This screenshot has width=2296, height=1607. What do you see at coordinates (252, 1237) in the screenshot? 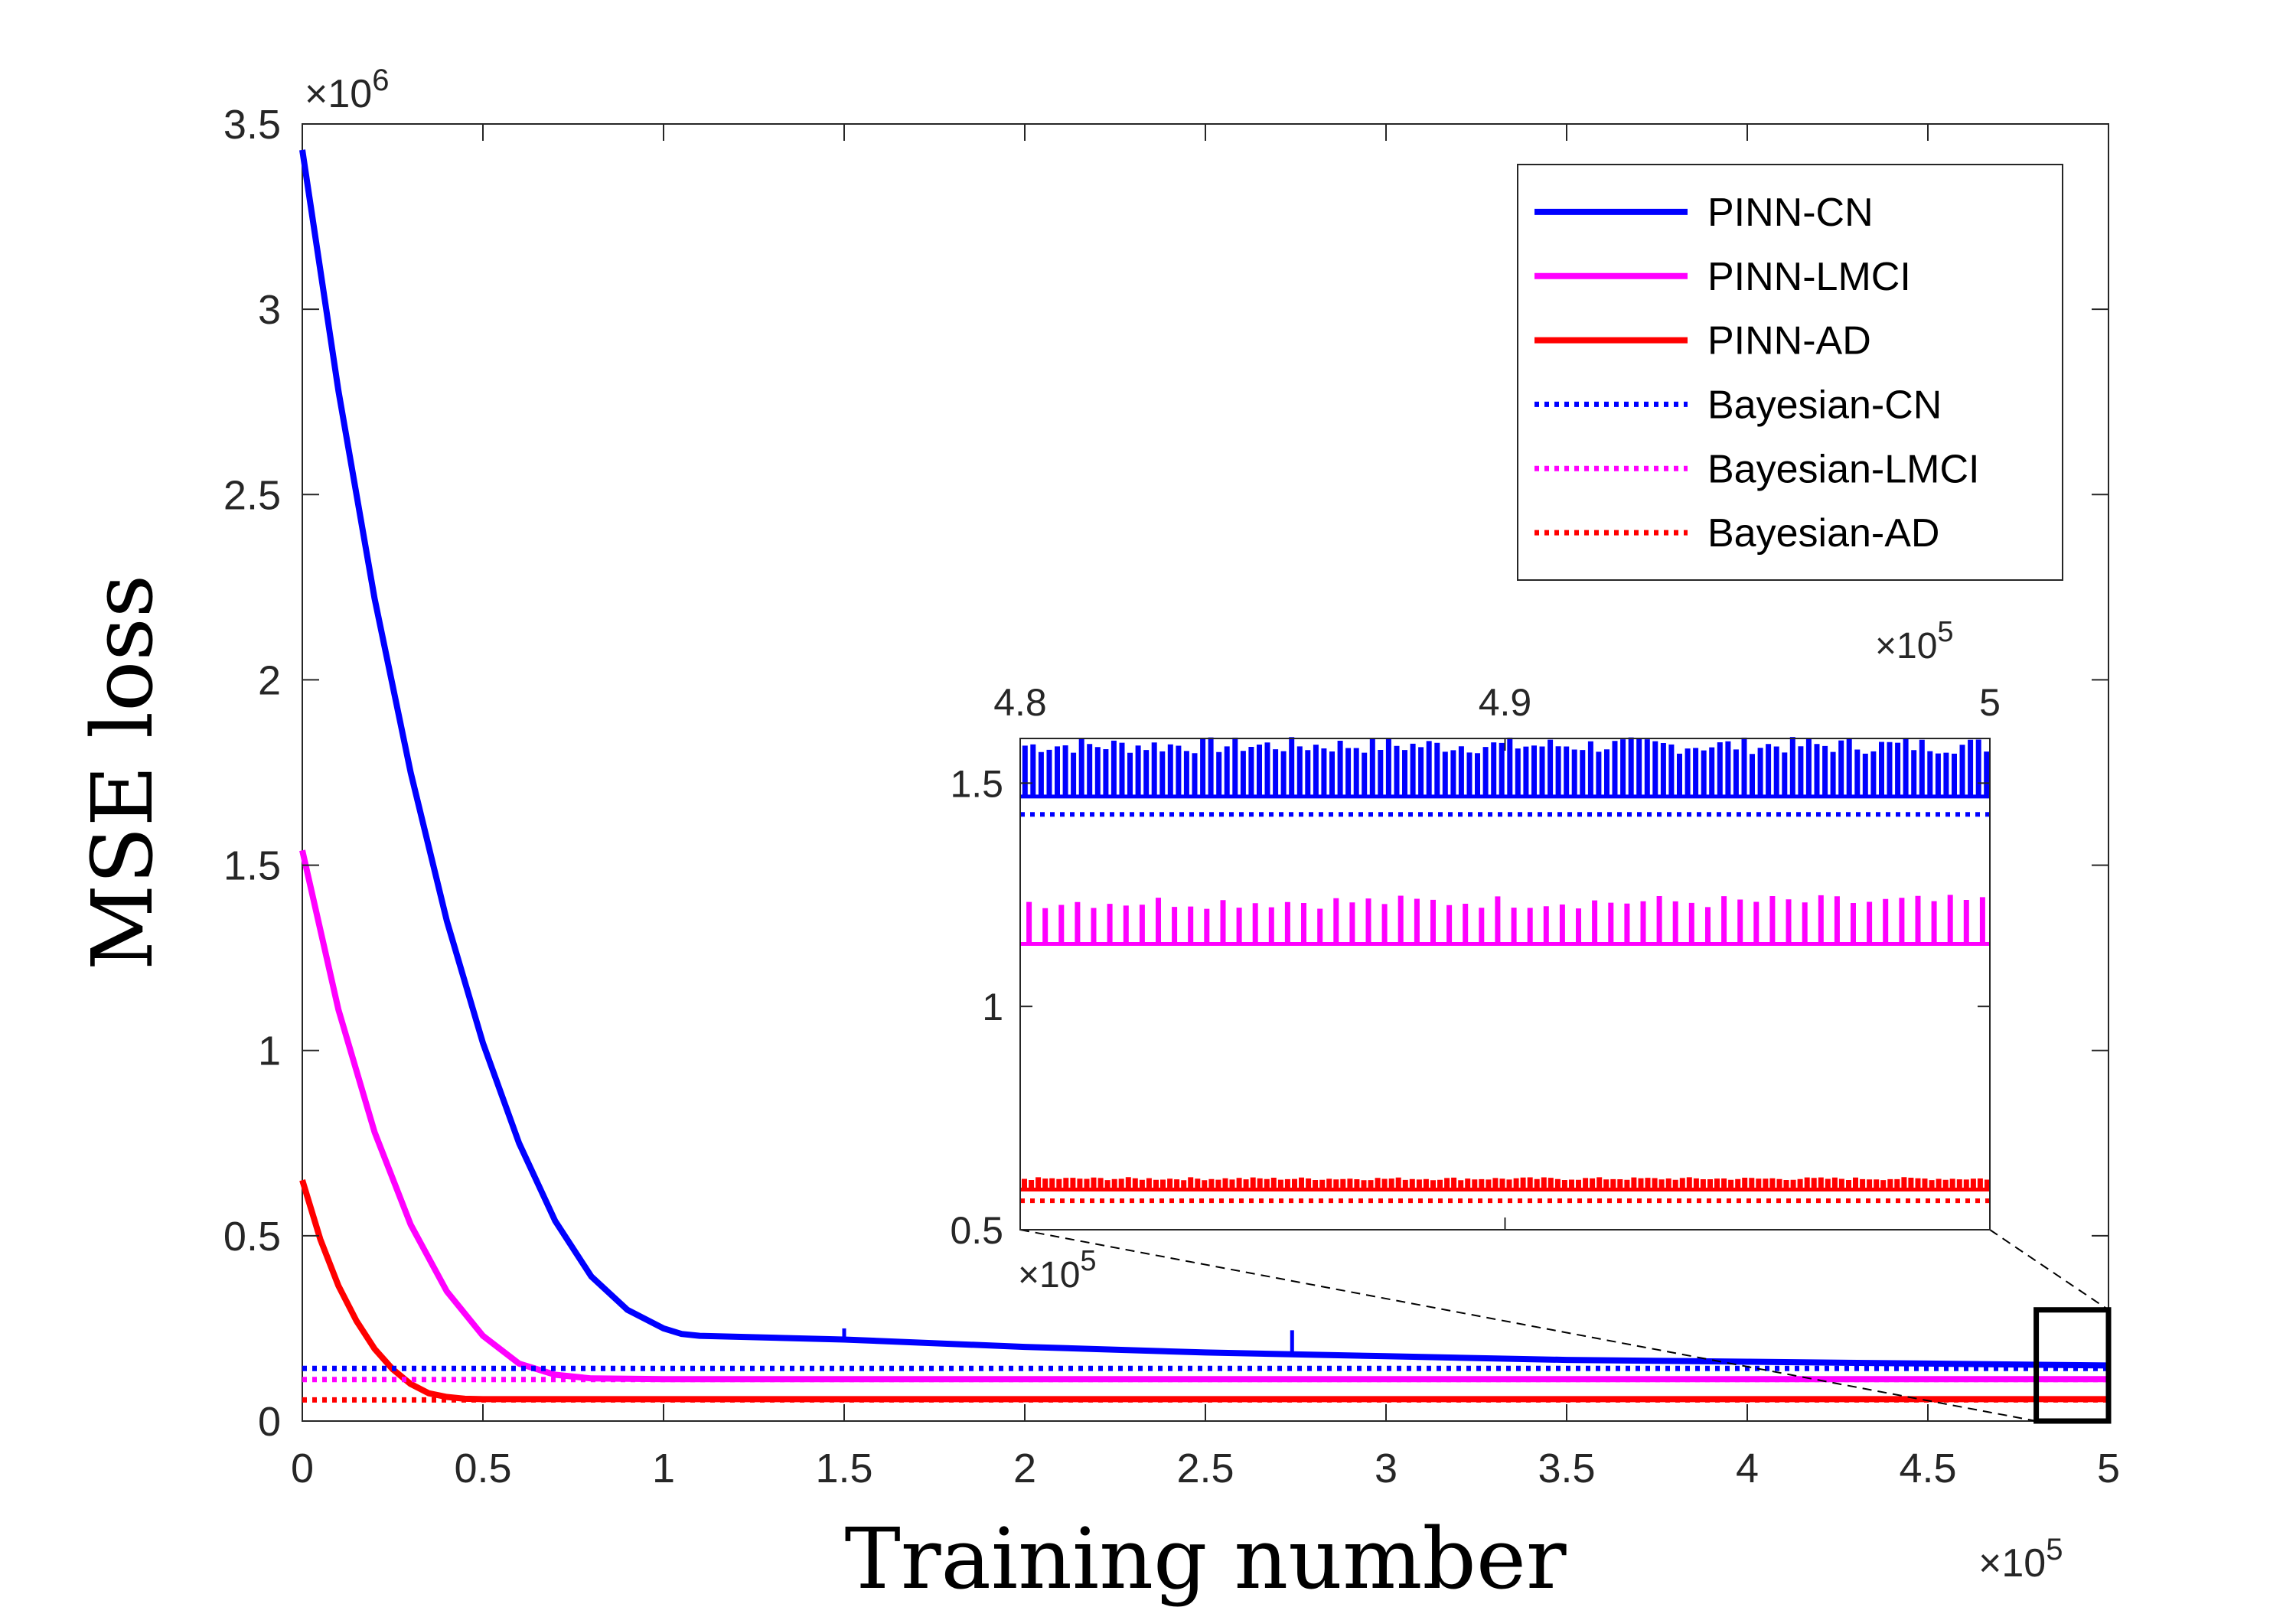
I see `y-tick-label: 0.5` at bounding box center [252, 1237].